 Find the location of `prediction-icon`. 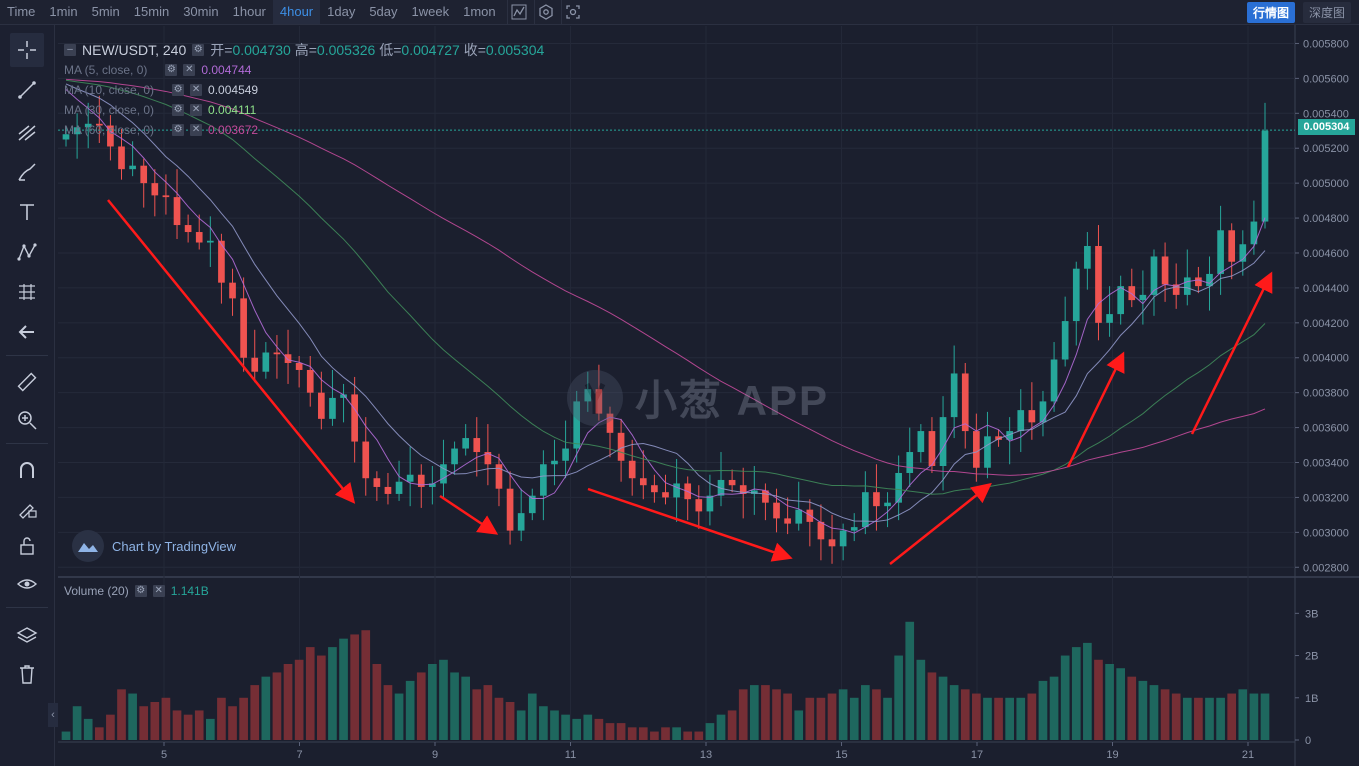

prediction-icon is located at coordinates (27, 292).